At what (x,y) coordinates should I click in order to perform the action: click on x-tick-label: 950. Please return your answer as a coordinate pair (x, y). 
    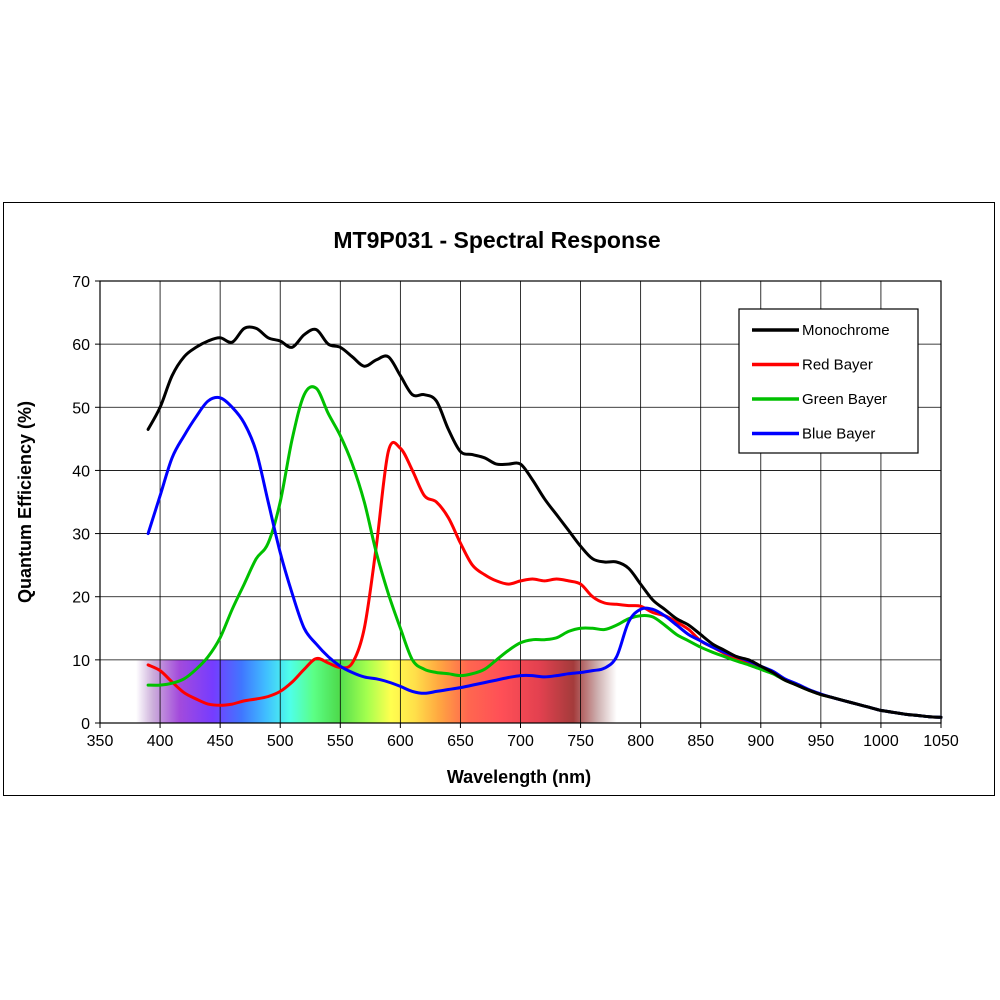
    Looking at the image, I should click on (821, 741).